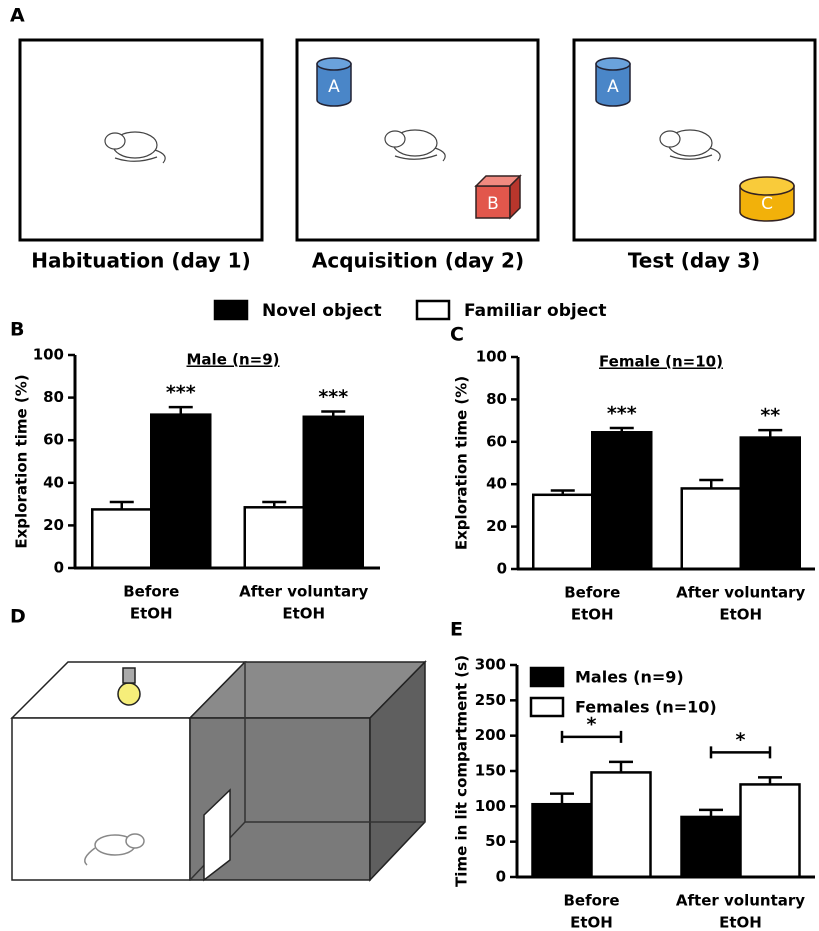 The width and height of the screenshot is (819, 931). What do you see at coordinates (17, 16) in the screenshot?
I see `panel-letter: A` at bounding box center [17, 16].